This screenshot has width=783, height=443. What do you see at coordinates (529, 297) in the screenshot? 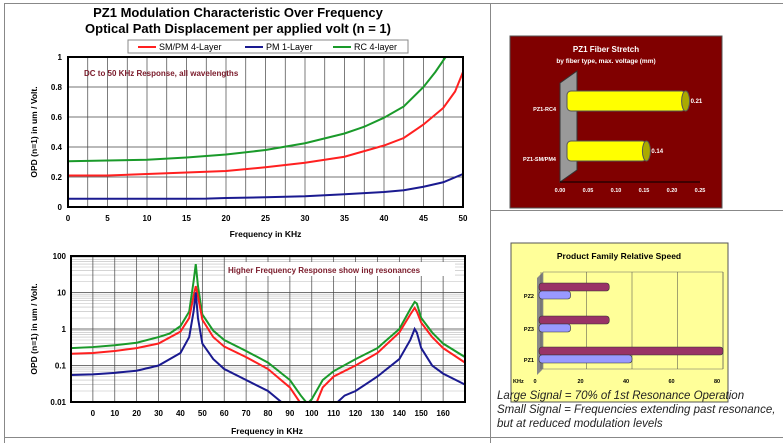
I see `category-label: PZ2` at bounding box center [529, 297].